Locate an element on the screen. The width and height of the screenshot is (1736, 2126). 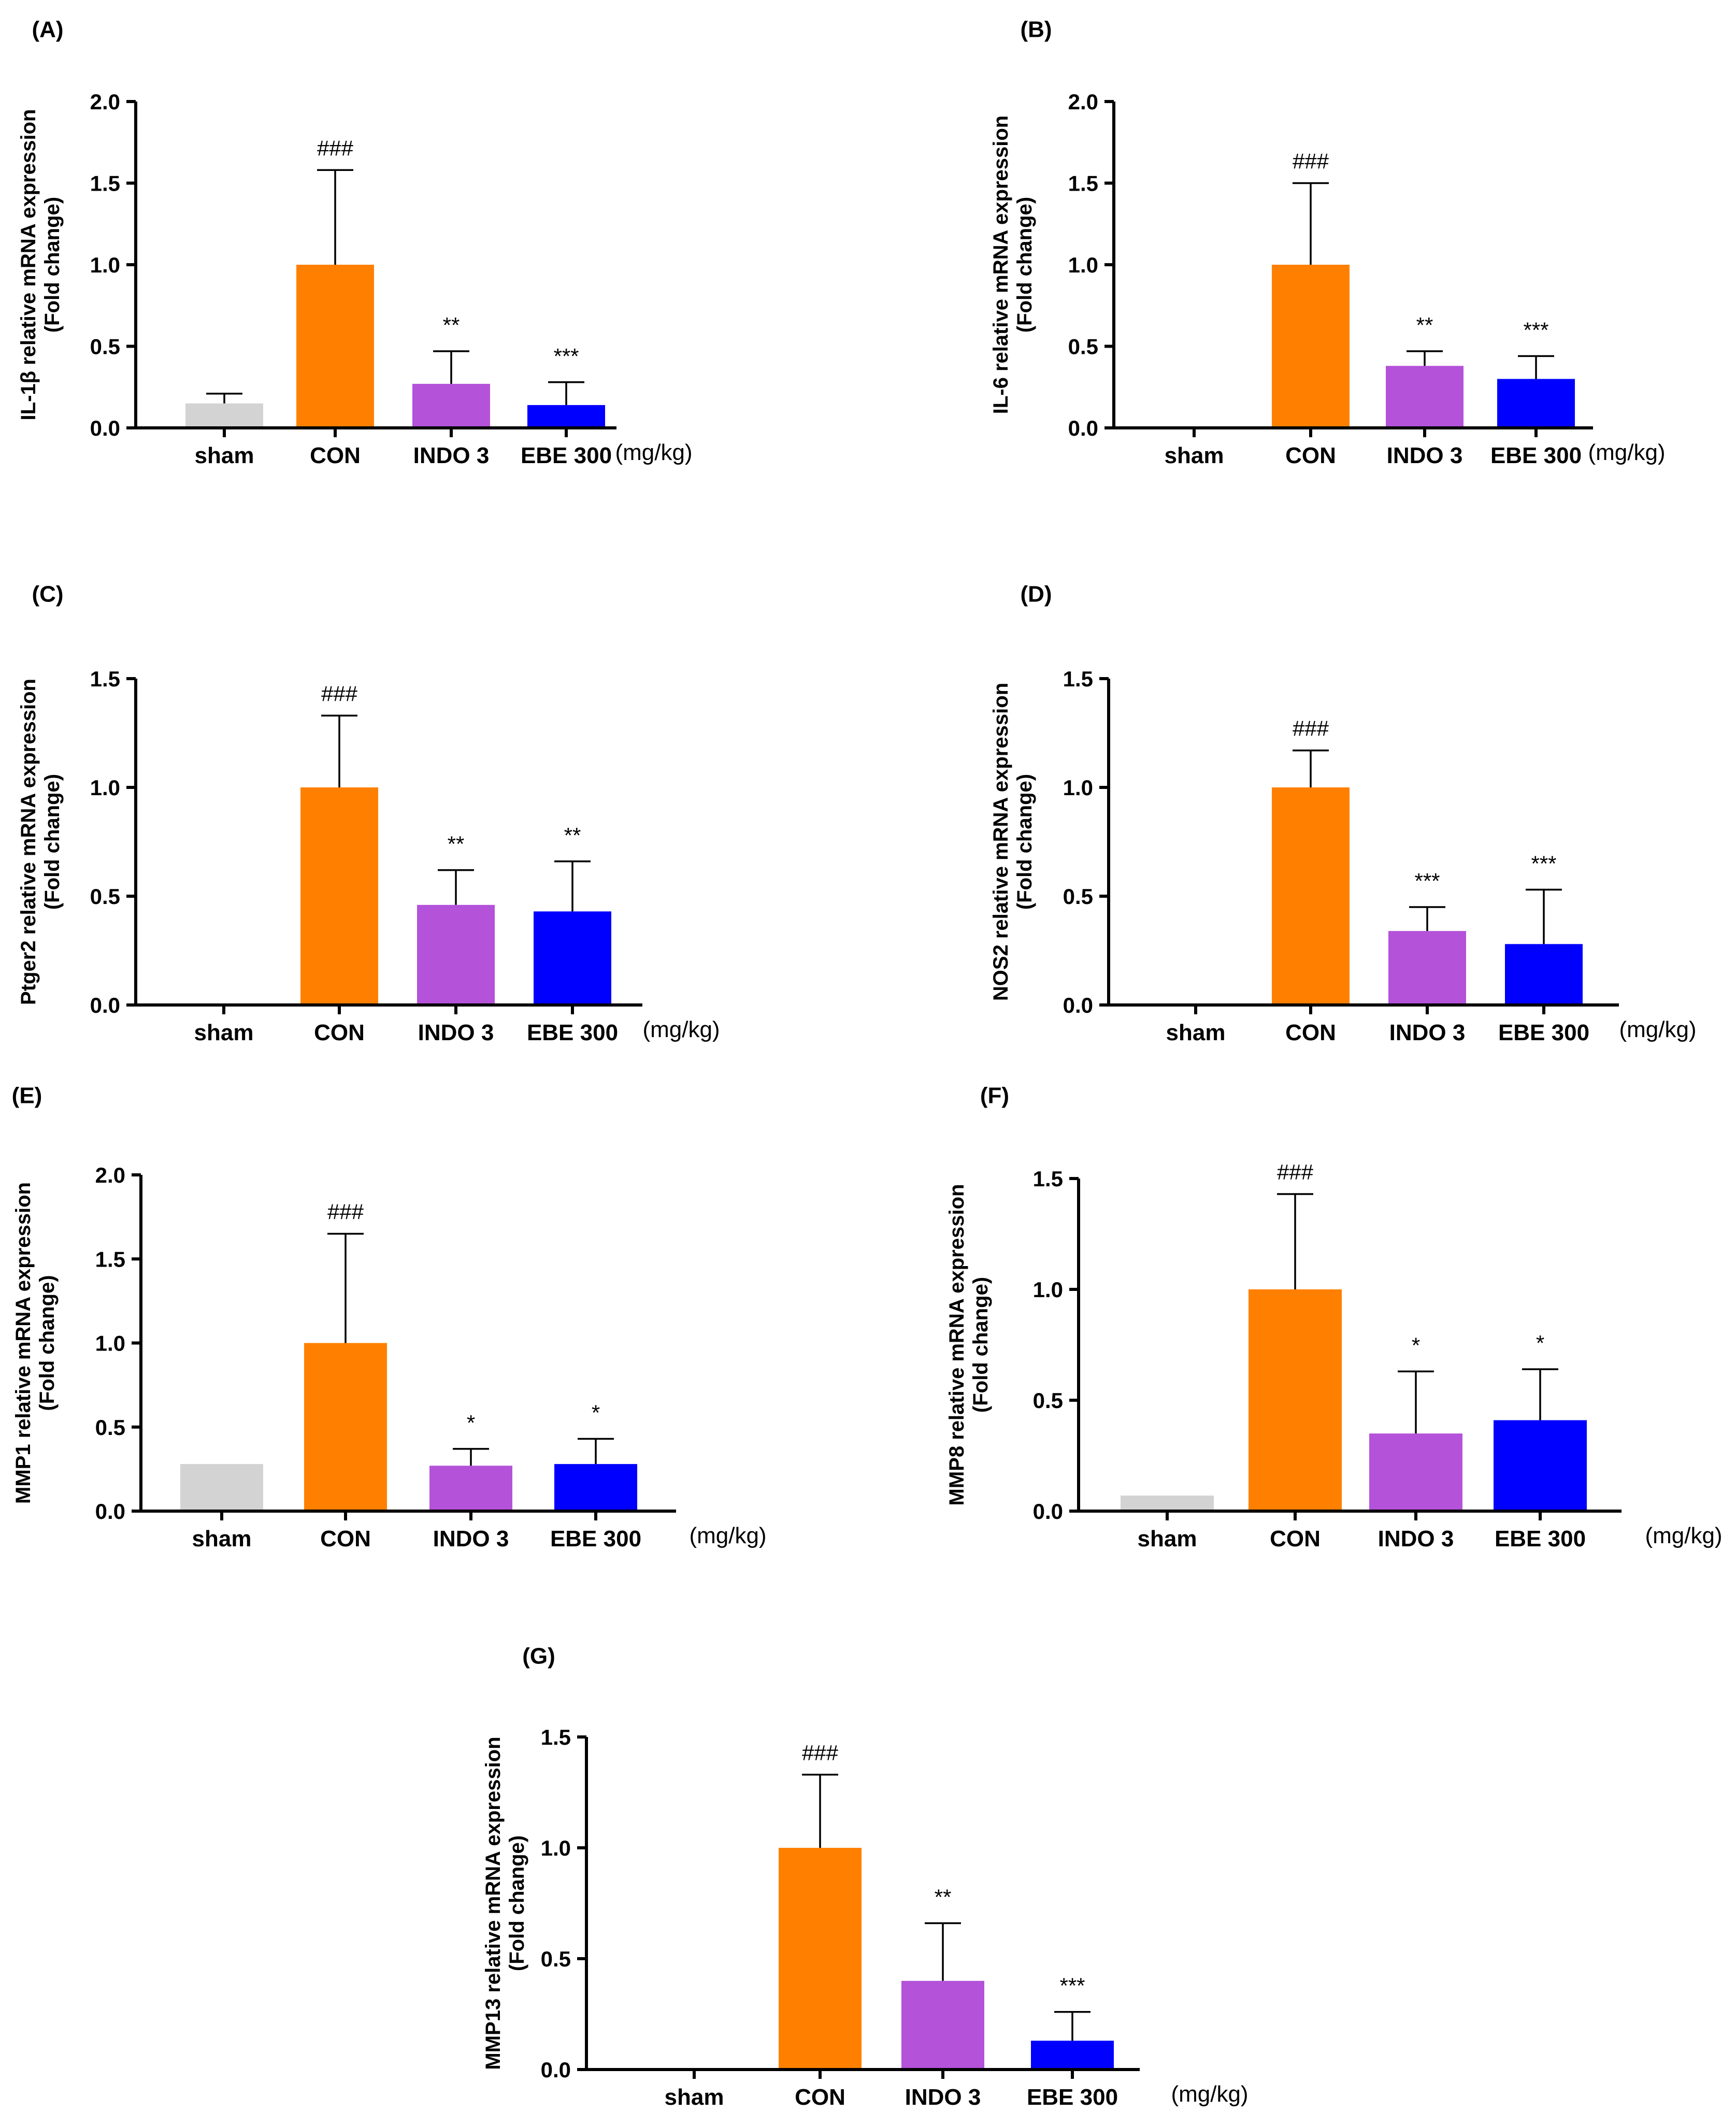
panel-e-ylabel-unit: (Fold change) is located at coordinates (47, 1343).